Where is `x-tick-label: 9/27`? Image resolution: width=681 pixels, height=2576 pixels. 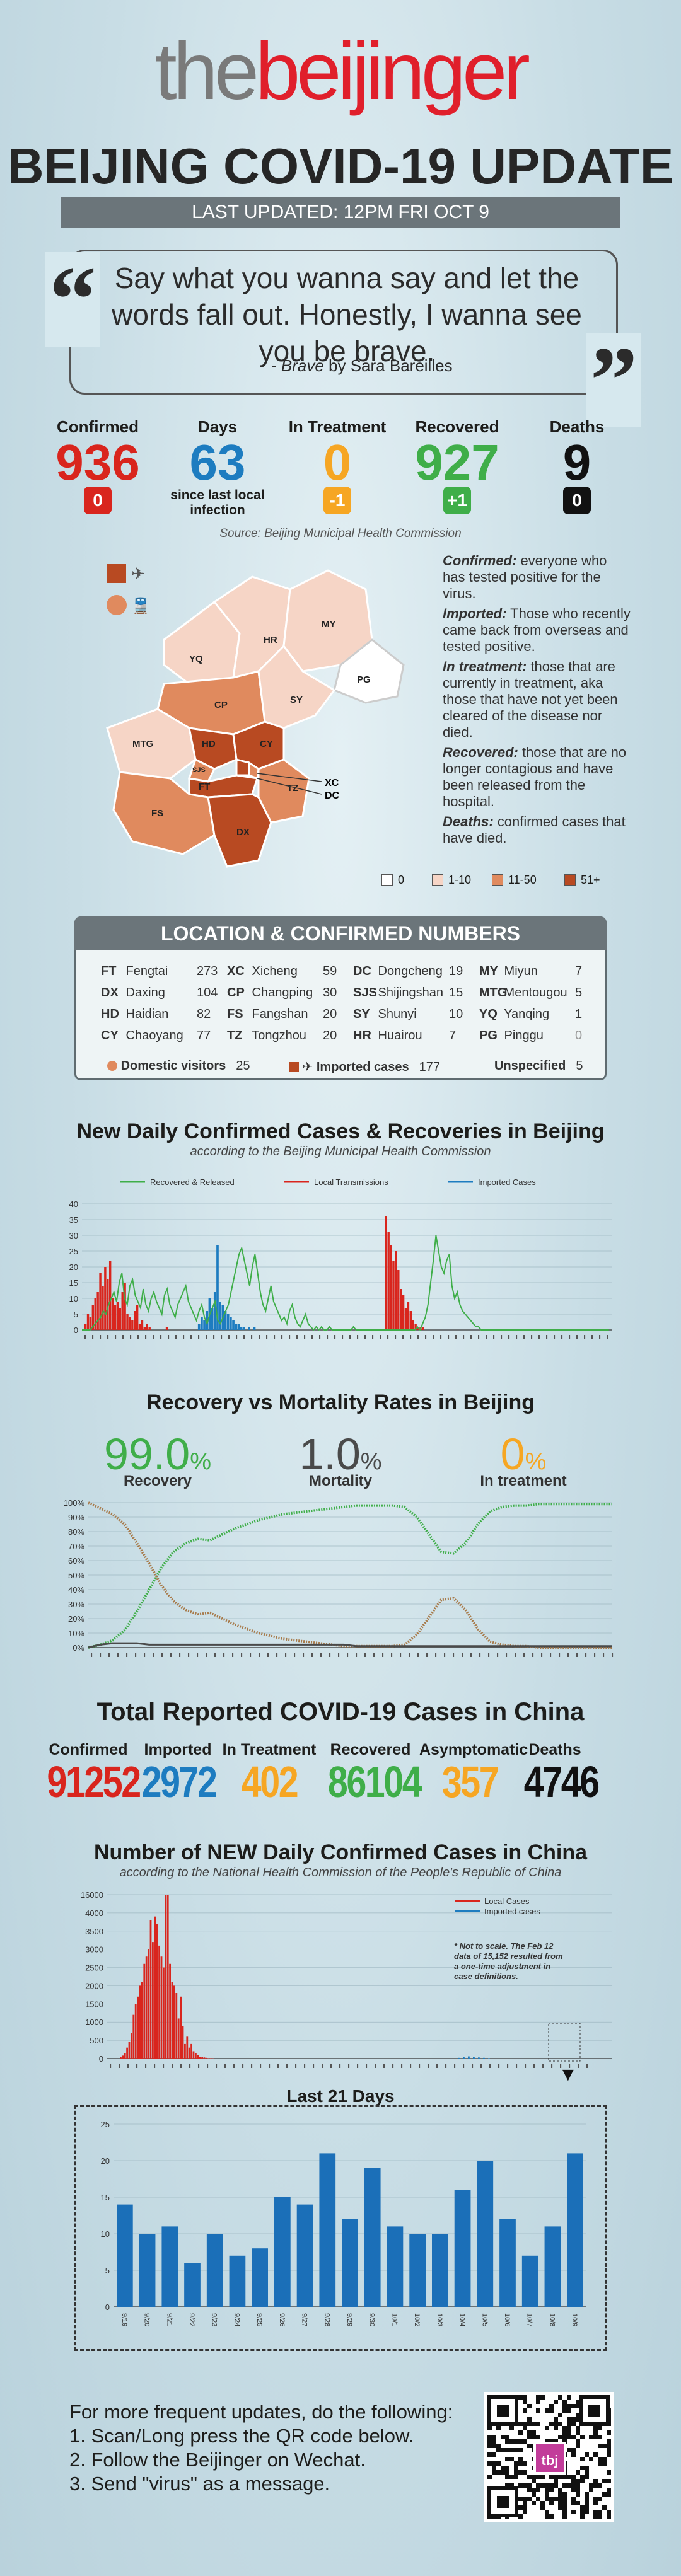 x-tick-label: 9/27 is located at coordinates (304, 2319).